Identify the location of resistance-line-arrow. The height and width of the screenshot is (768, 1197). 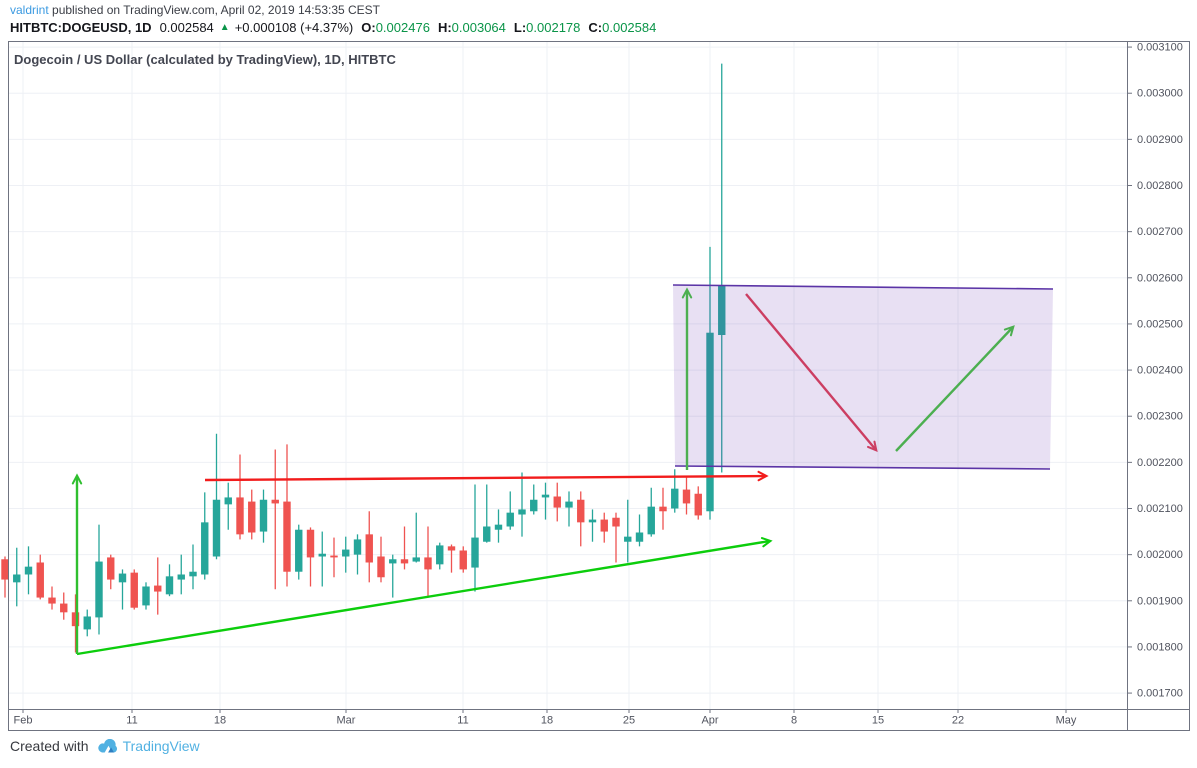
(486, 476).